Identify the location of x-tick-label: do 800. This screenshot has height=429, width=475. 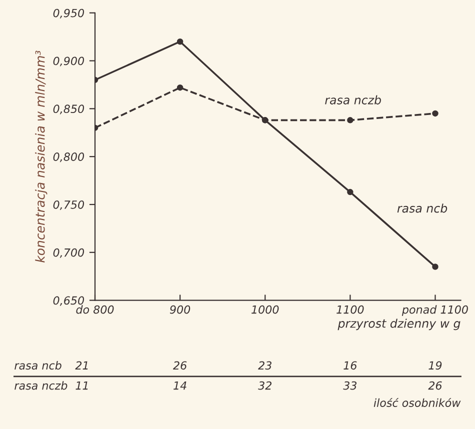
(95, 309).